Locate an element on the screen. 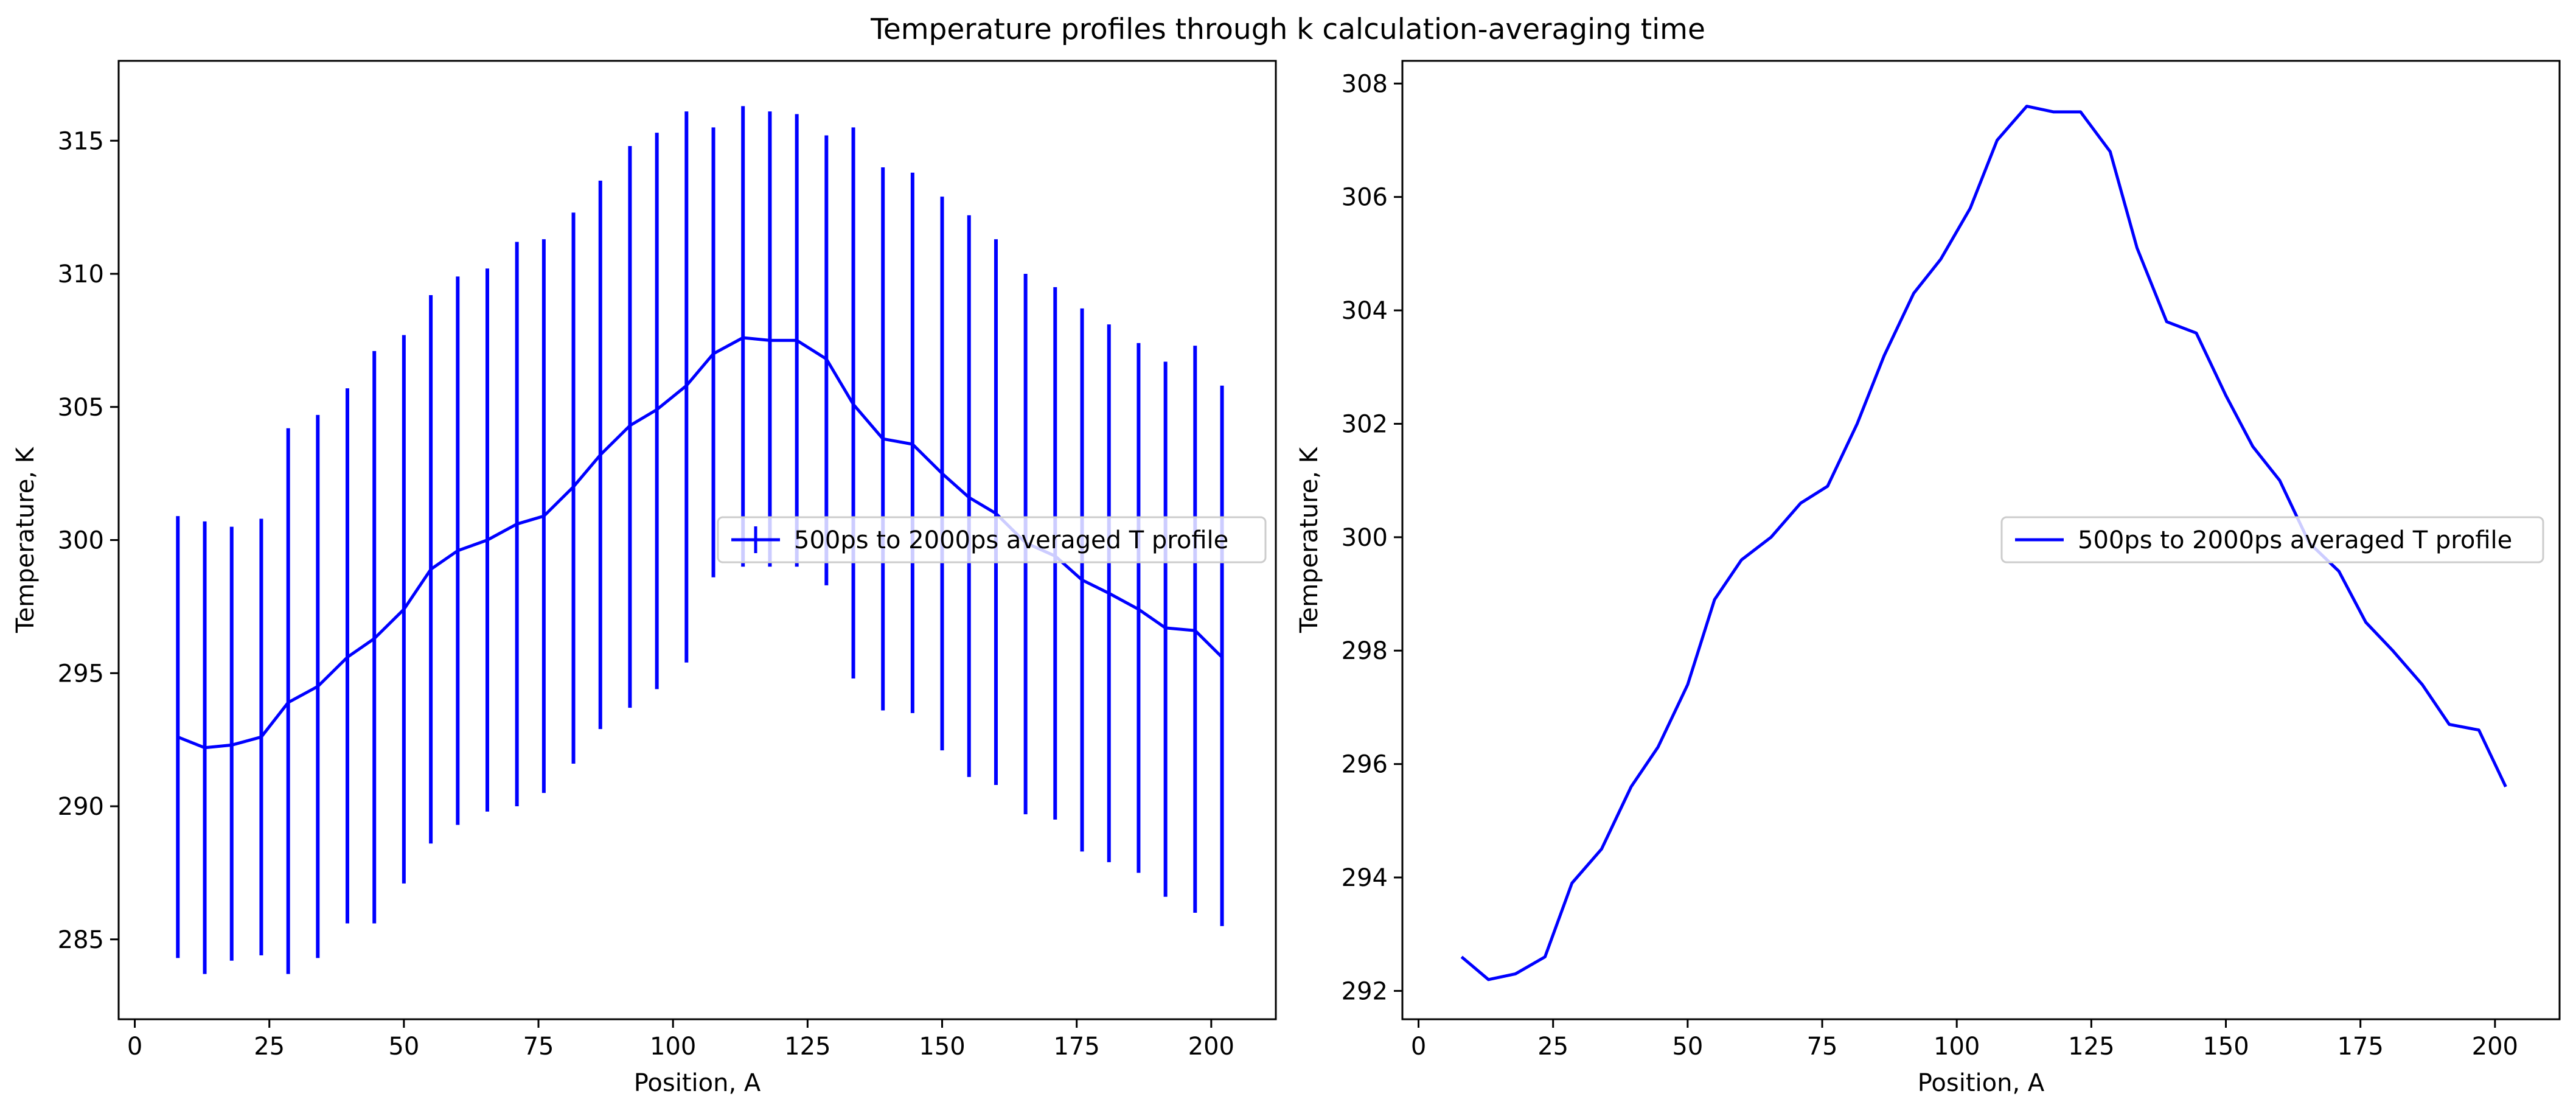  y-tick-label: 302 is located at coordinates (1365, 424).